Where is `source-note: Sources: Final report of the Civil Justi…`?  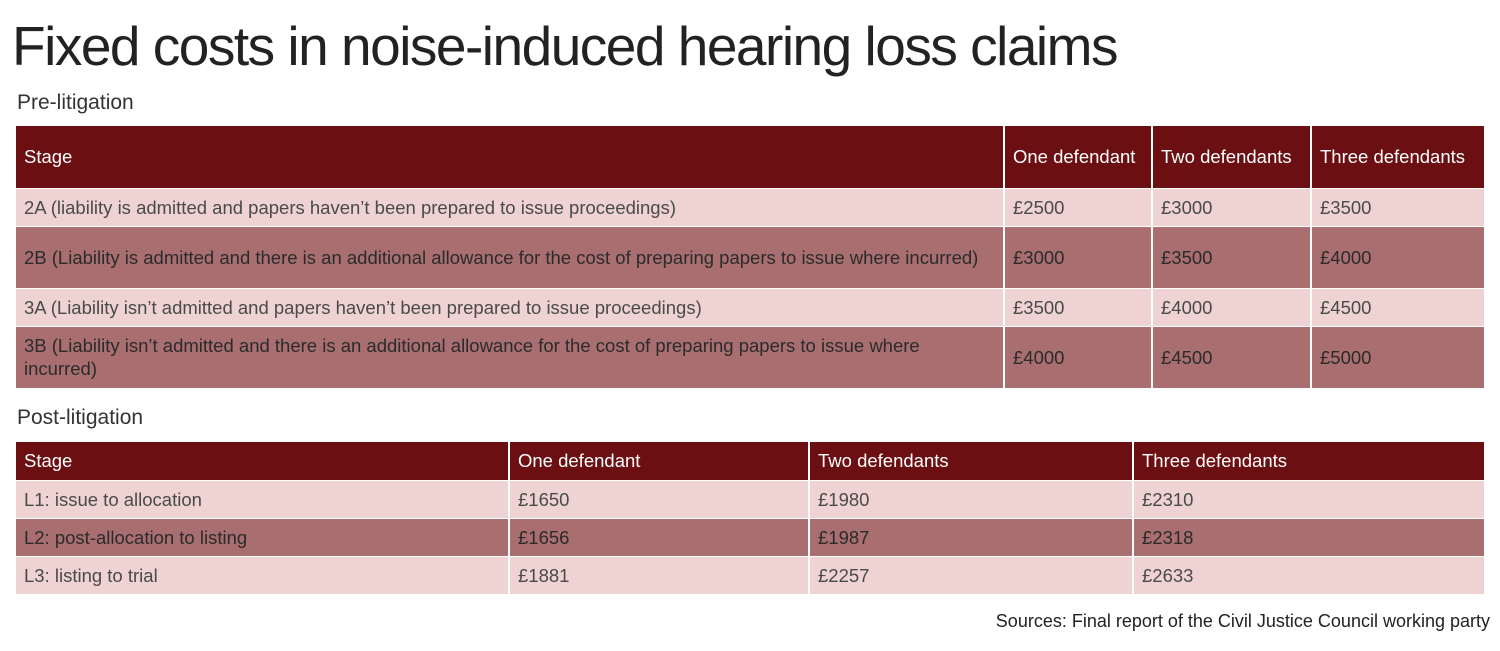 source-note: Sources: Final report of the Civil Justi… is located at coordinates (1242, 621).